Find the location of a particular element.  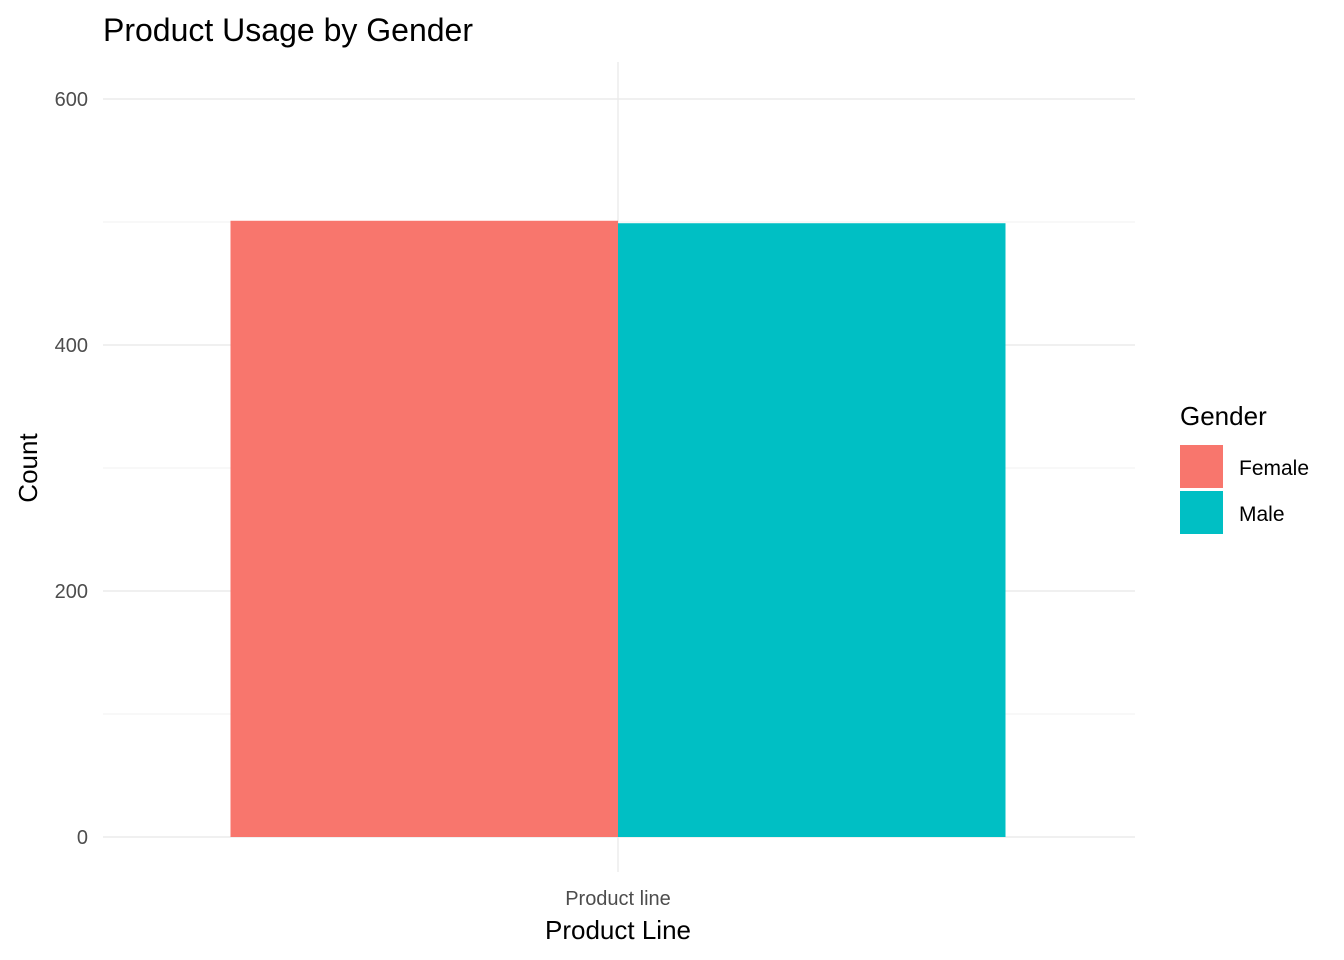

y-tick-label: 400 is located at coordinates (71, 346).